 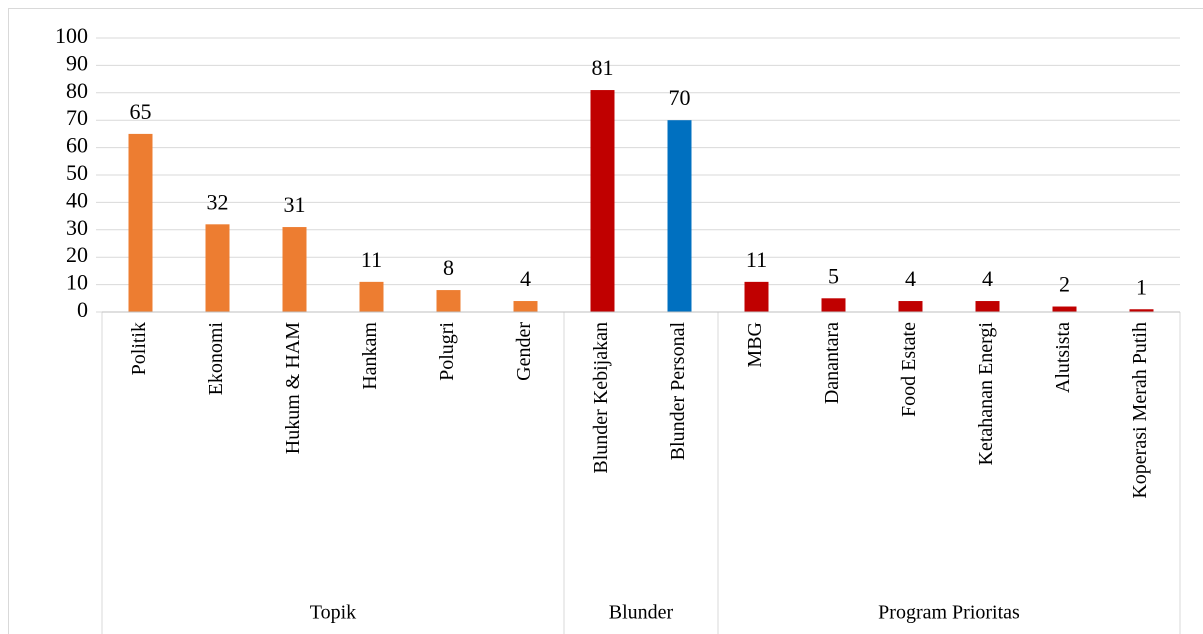 I want to click on x-tick-label: Hukum & HAM, so click(x=293, y=388).